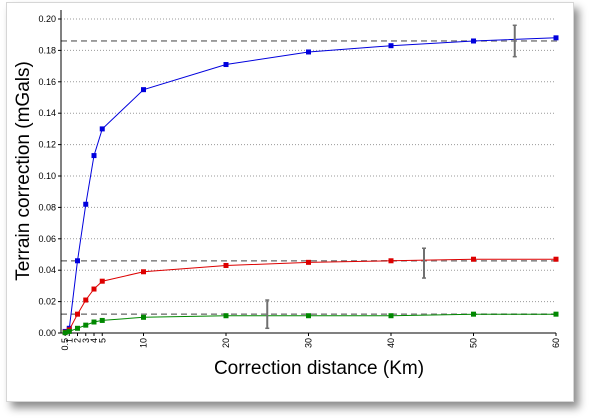 The height and width of the screenshot is (418, 590). What do you see at coordinates (309, 343) in the screenshot?
I see `x-tick-label: 30` at bounding box center [309, 343].